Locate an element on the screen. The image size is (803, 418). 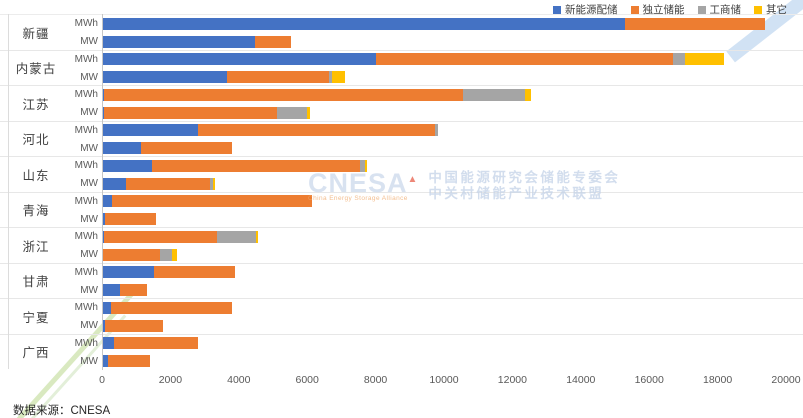
x-tick-label: 0 is located at coordinates (102, 380).